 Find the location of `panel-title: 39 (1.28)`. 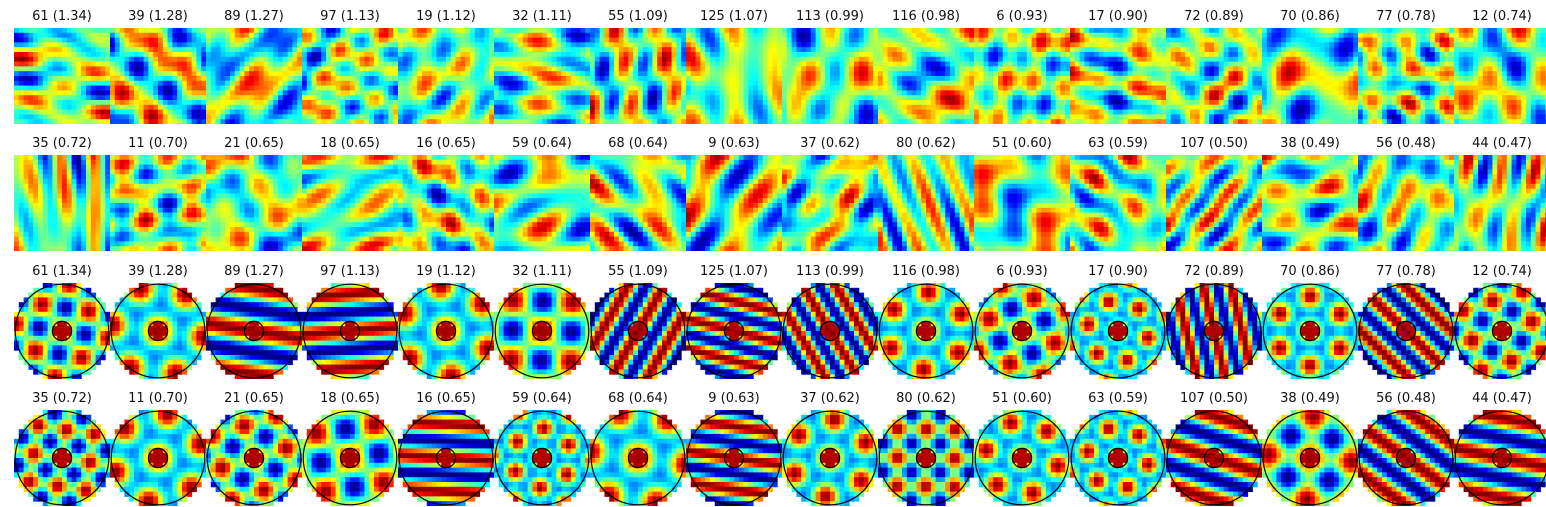

panel-title: 39 (1.28) is located at coordinates (158, 17).